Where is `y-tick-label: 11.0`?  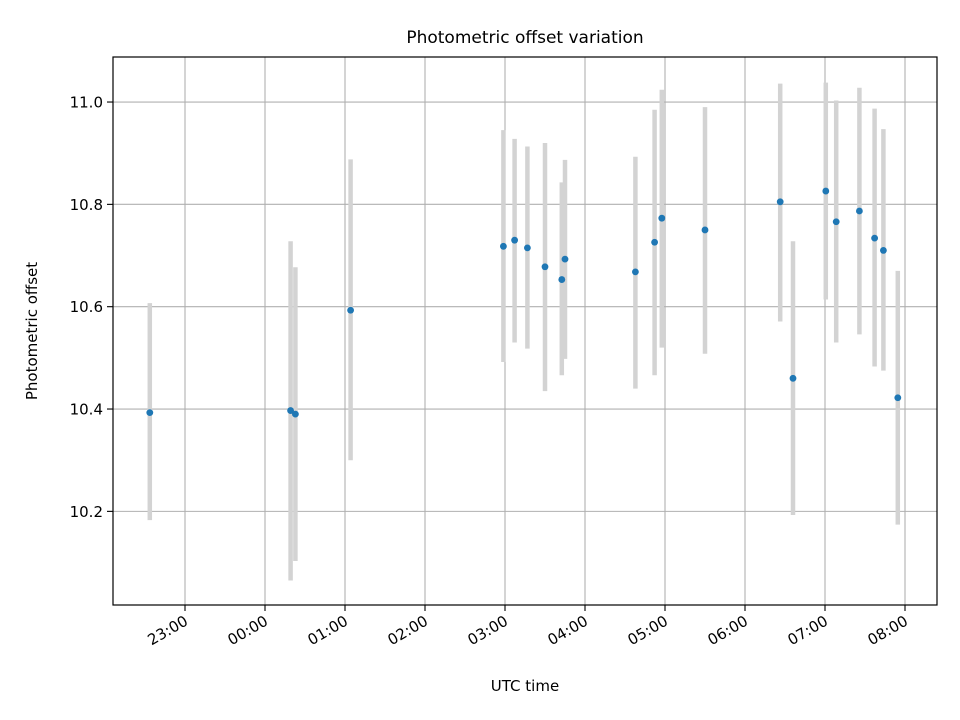 y-tick-label: 11.0 is located at coordinates (86, 103).